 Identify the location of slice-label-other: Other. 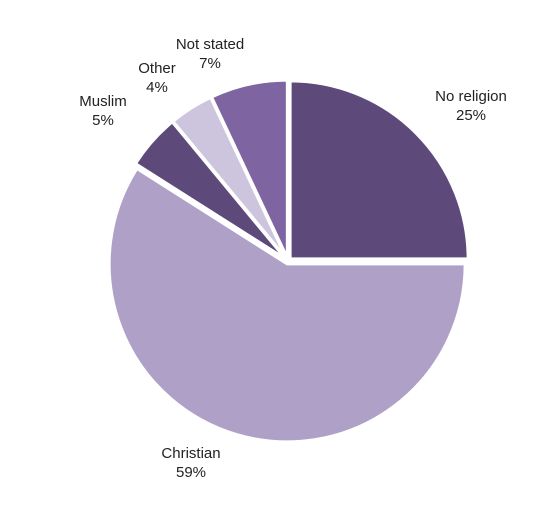
(157, 68).